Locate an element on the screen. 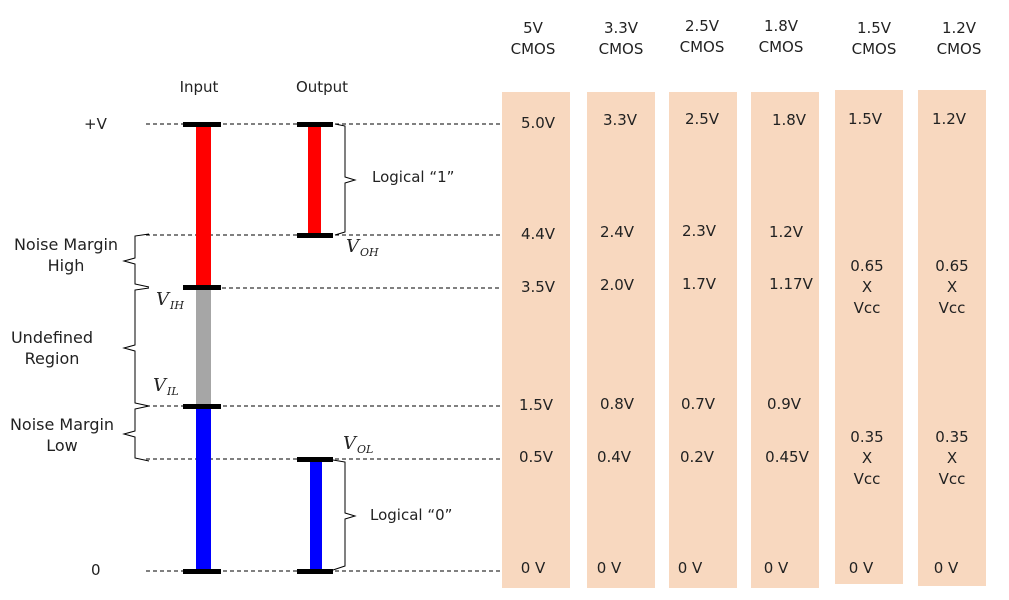 This screenshot has height=600, width=1009. value-2-5v-gnd: 0 V is located at coordinates (690, 568).